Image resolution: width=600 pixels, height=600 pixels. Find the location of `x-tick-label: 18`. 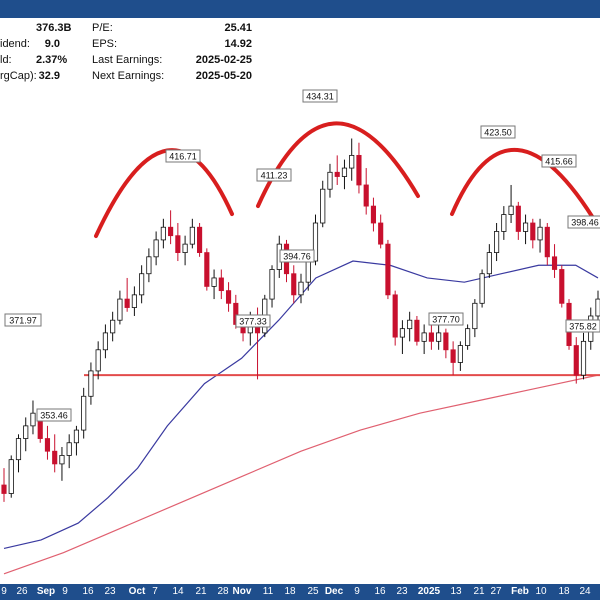

x-tick-label: 18 is located at coordinates (564, 591).